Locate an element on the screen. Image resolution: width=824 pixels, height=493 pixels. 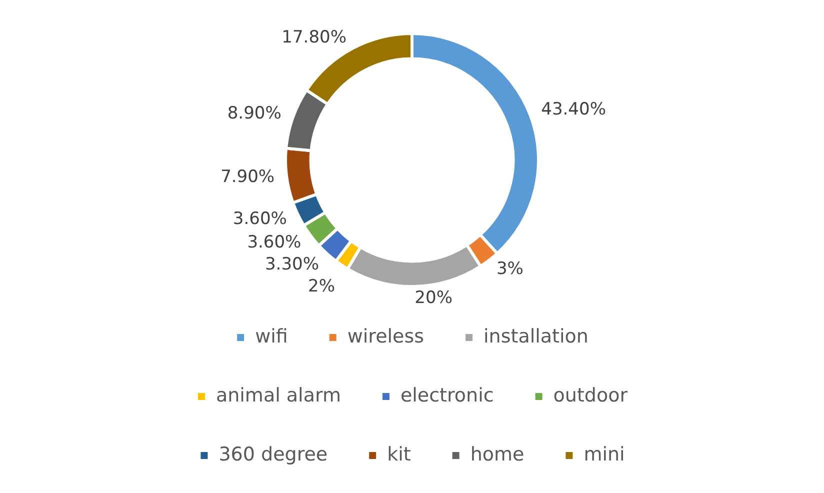
data-label: 17.80% is located at coordinates (314, 37).